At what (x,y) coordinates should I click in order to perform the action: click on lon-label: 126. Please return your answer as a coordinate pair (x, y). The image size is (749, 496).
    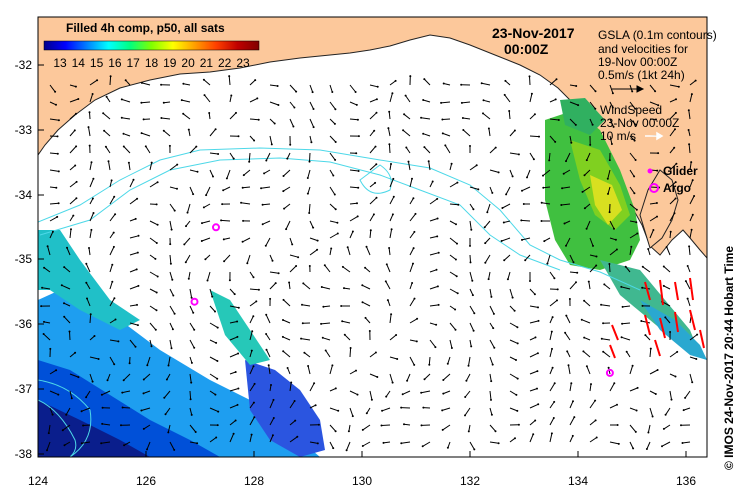
    Looking at the image, I should click on (146, 481).